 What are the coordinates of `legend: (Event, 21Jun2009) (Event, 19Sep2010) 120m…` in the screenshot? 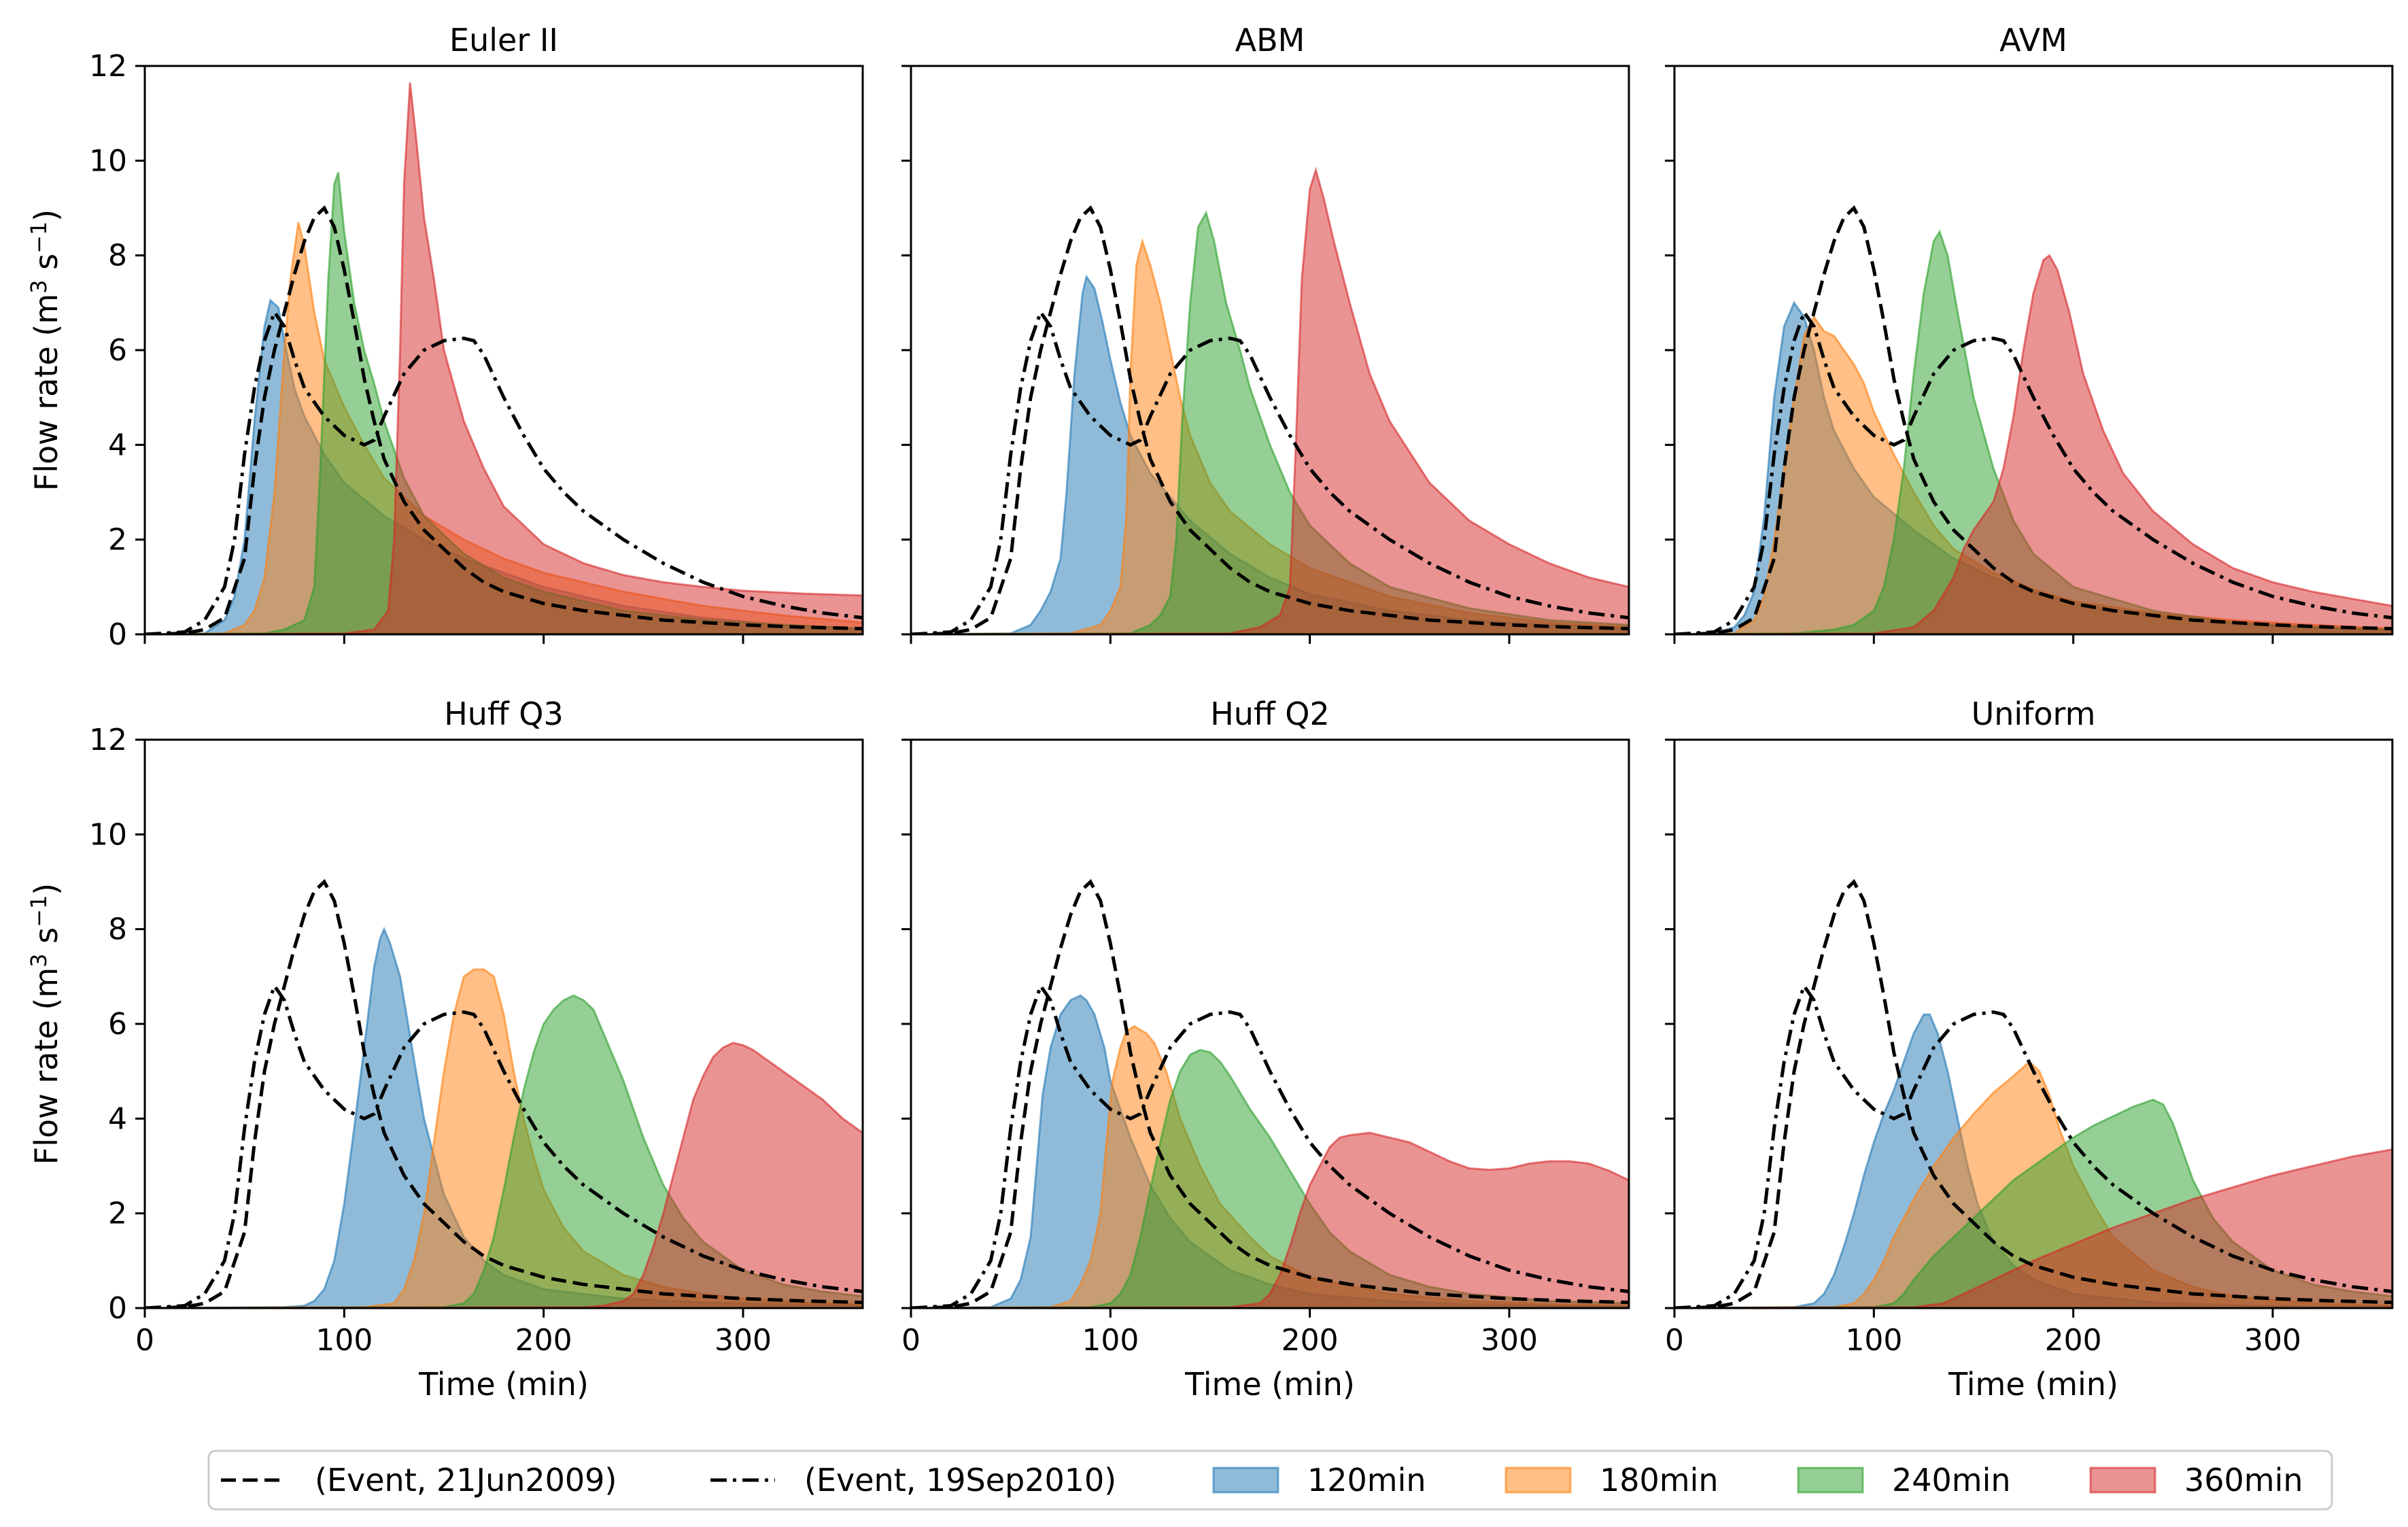 It's located at (1270, 1480).